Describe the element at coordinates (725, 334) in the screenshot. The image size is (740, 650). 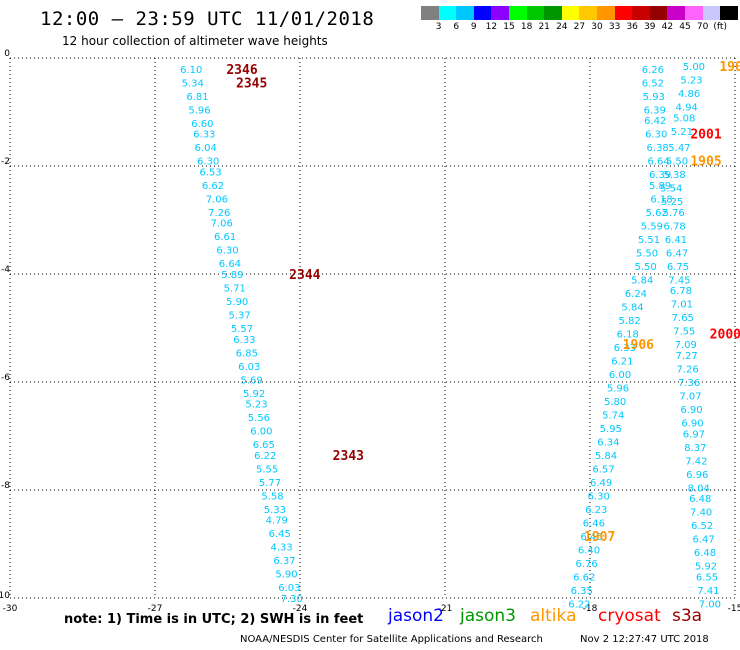
I see `time-label: 2000` at that location.